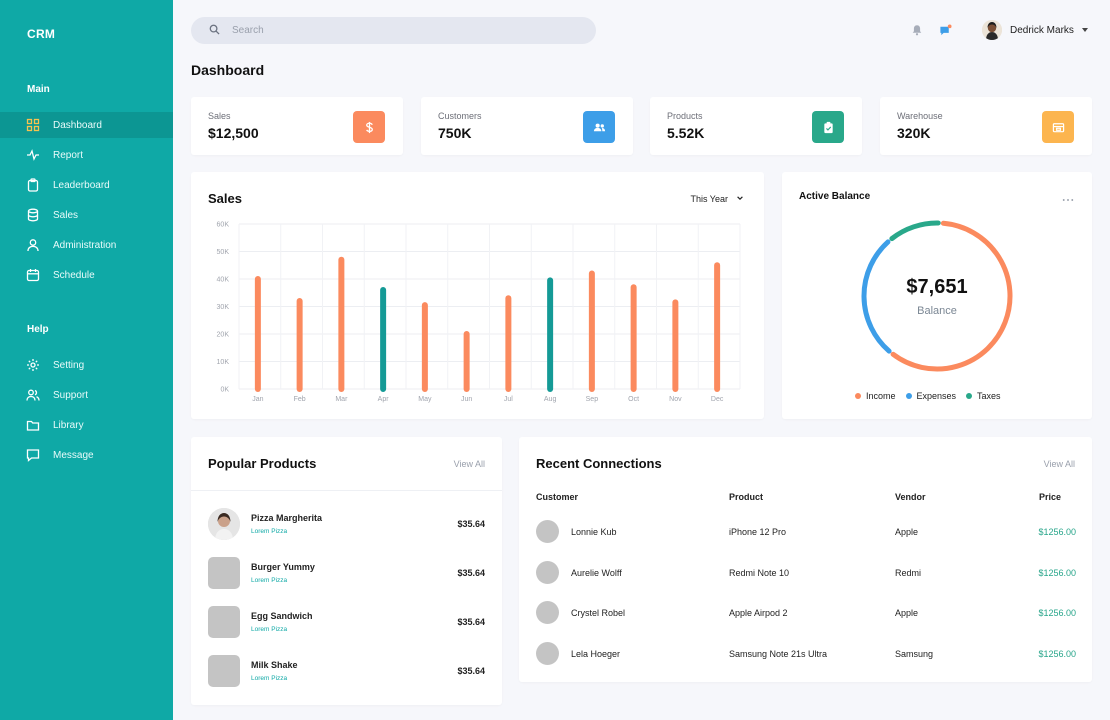  What do you see at coordinates (945, 30) in the screenshot?
I see `chat-notification-icon` at bounding box center [945, 30].